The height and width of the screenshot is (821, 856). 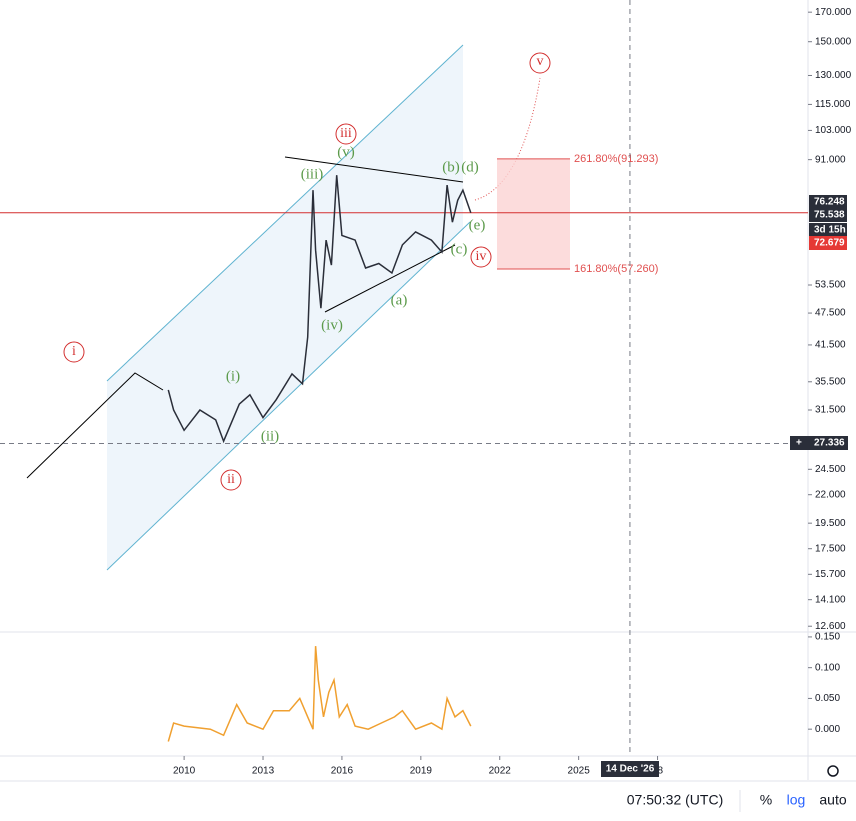 I want to click on wave-label: (d), so click(x=470, y=167).